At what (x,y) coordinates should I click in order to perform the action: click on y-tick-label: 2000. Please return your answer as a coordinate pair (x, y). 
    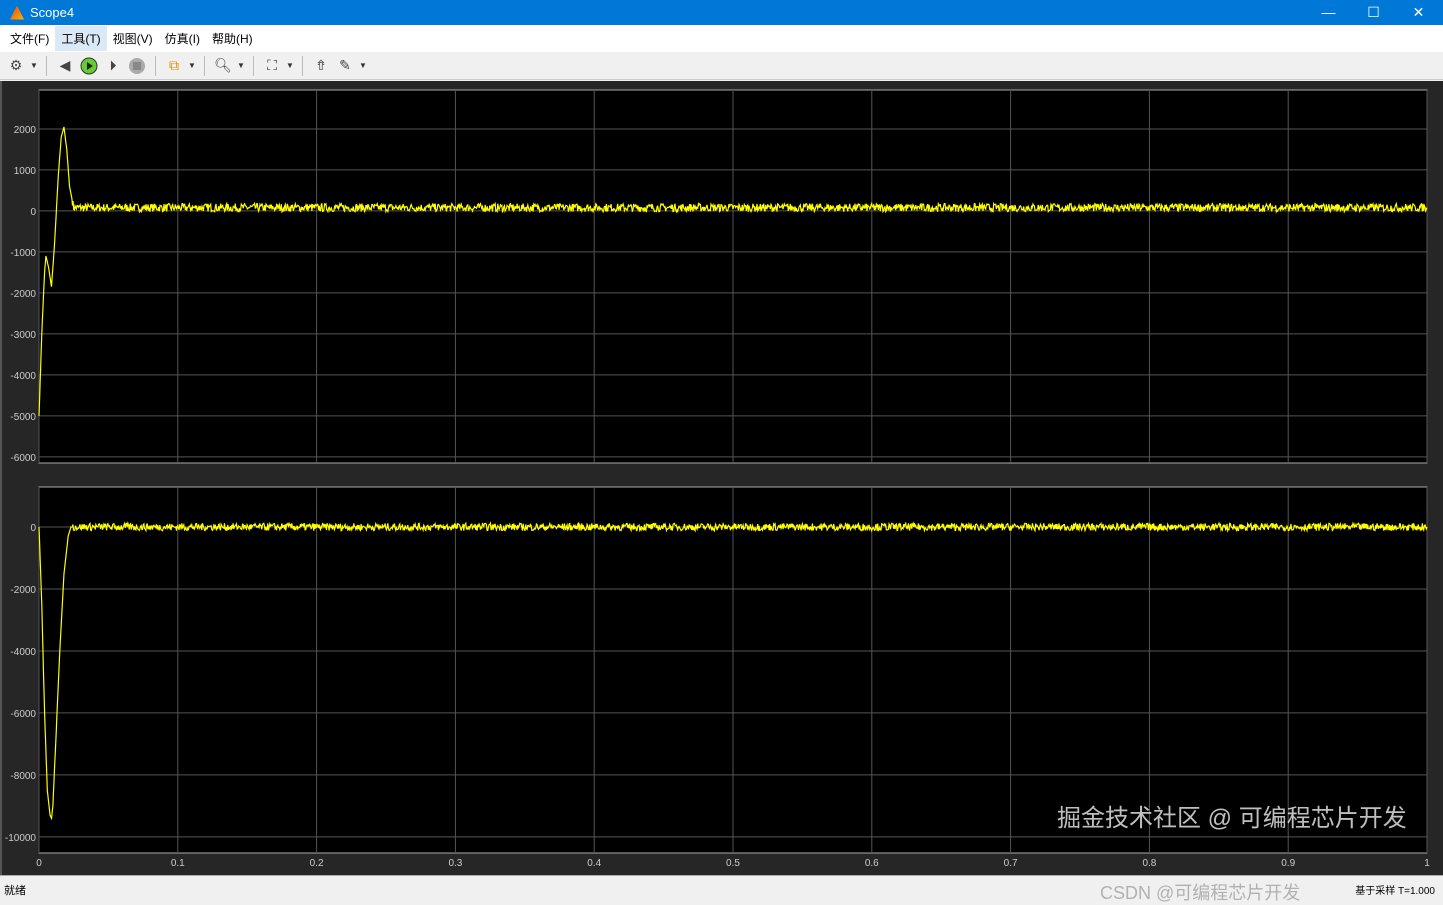
    Looking at the image, I should click on (25, 130).